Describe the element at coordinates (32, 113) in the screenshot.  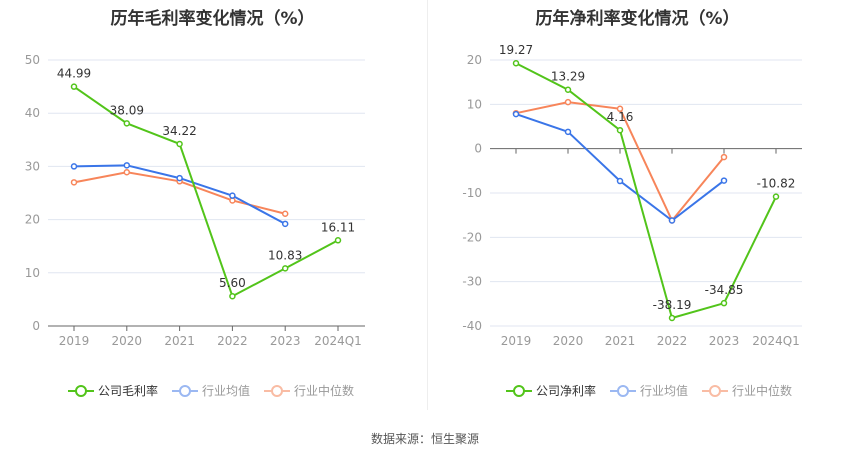
I see `y-tick-label: 40` at that location.